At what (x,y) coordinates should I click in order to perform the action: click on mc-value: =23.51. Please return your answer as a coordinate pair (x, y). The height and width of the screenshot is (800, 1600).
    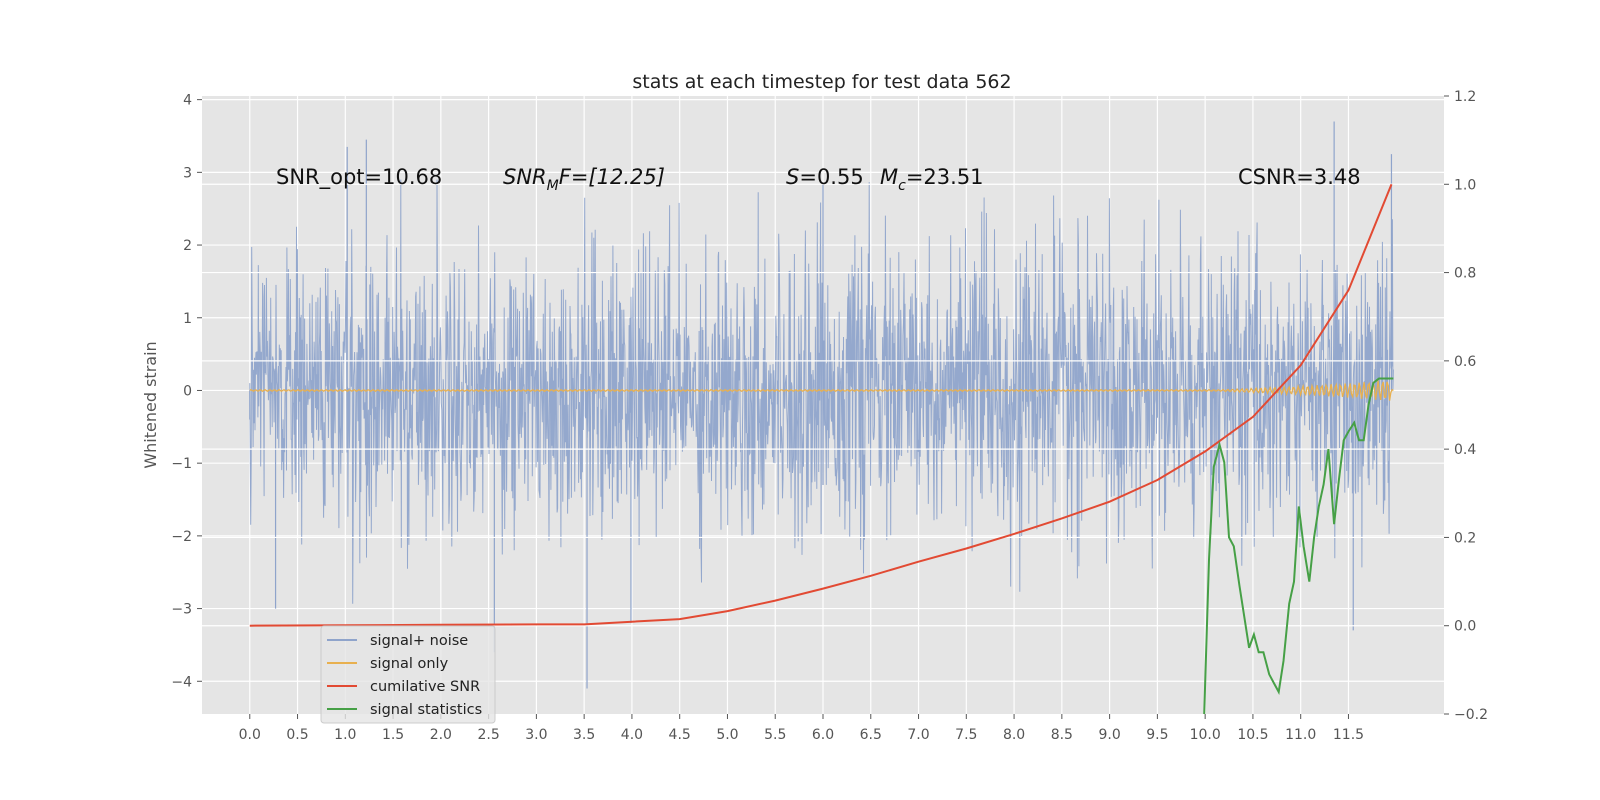
    Looking at the image, I should click on (945, 177).